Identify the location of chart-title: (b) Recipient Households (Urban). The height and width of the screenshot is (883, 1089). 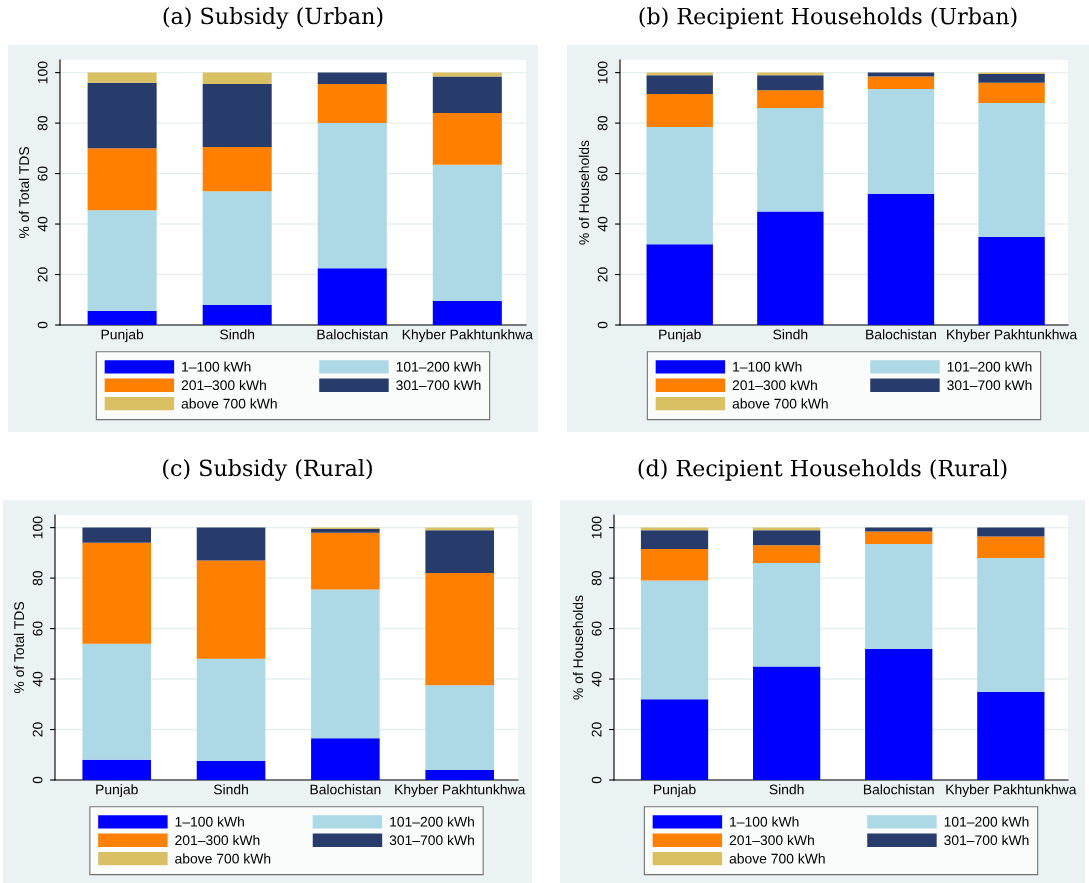
(828, 18).